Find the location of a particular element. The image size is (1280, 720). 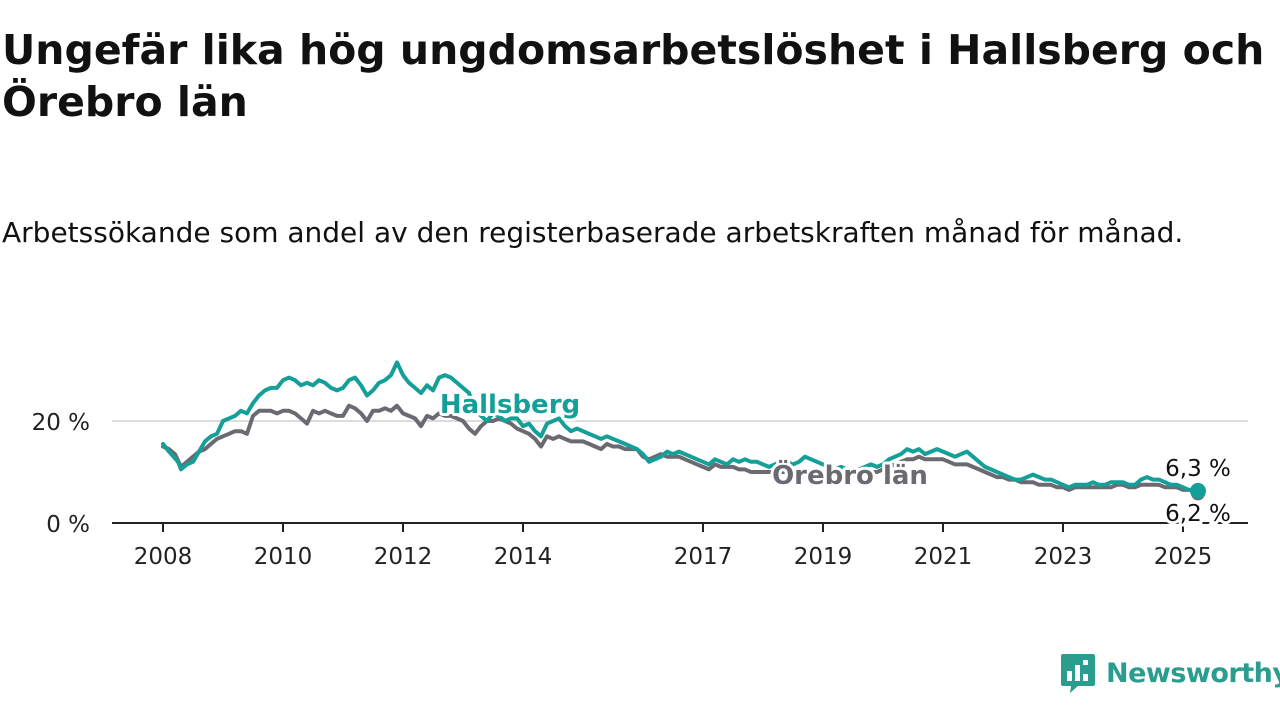

x-tick-label: 2021 is located at coordinates (943, 557).